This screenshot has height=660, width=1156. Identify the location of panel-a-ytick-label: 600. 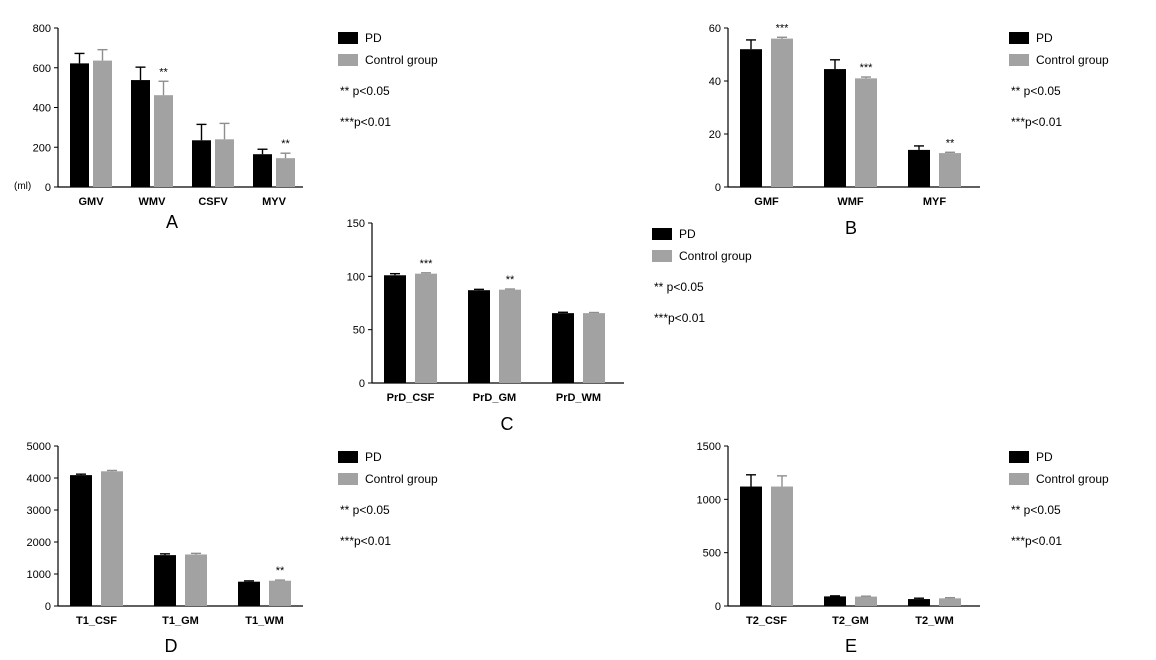
(42, 69).